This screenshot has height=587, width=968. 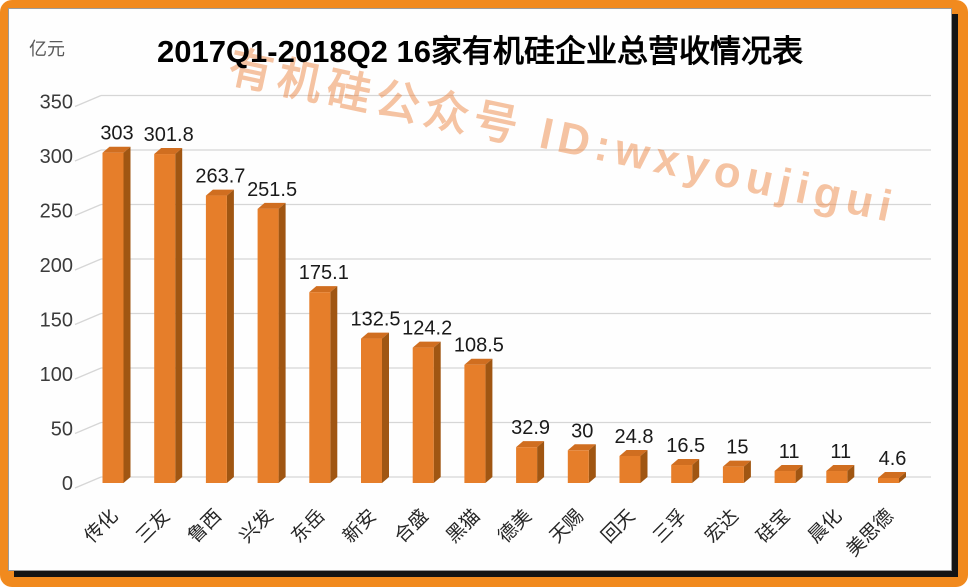 I want to click on y-axis-unit-label: 亿元, so click(x=47, y=49).